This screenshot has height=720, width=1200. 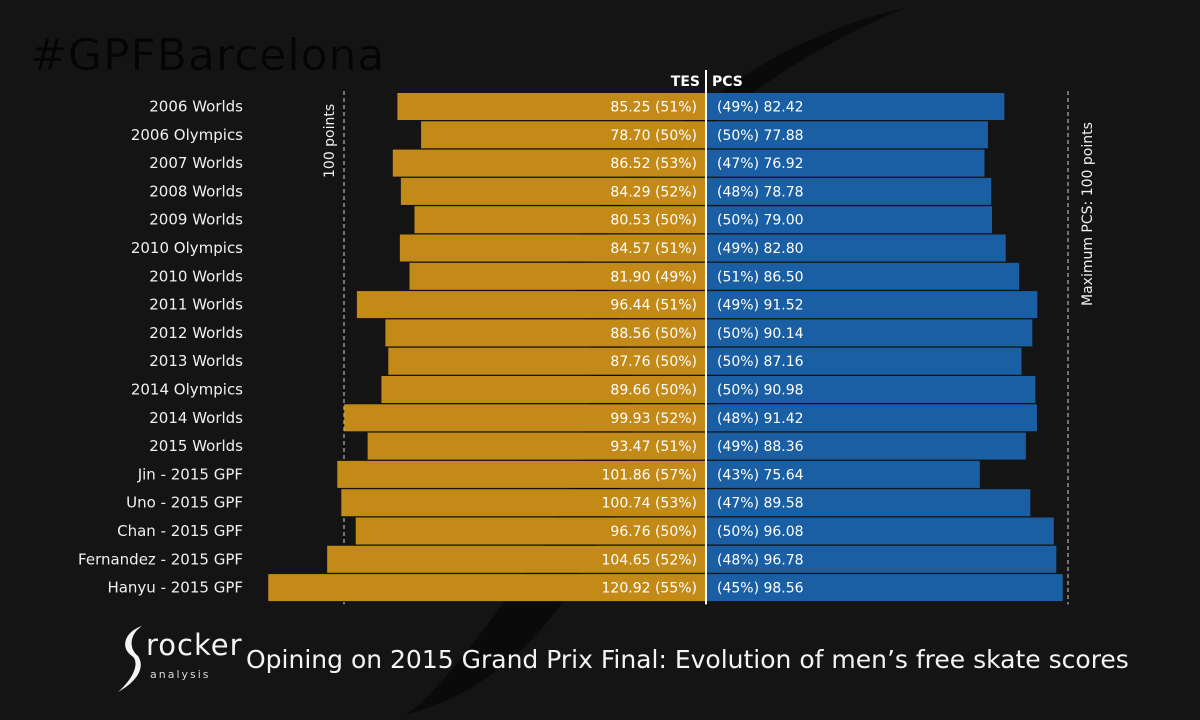 What do you see at coordinates (760, 589) in the screenshot?
I see `pcs-value-label: (45%) 98.56` at bounding box center [760, 589].